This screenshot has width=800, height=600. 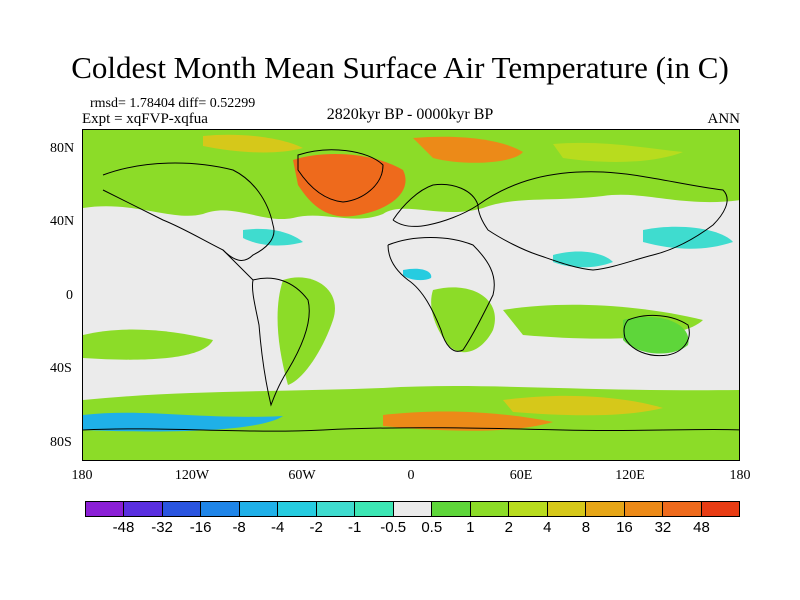 What do you see at coordinates (82, 475) in the screenshot?
I see `lon-label-180w: 180` at bounding box center [82, 475].